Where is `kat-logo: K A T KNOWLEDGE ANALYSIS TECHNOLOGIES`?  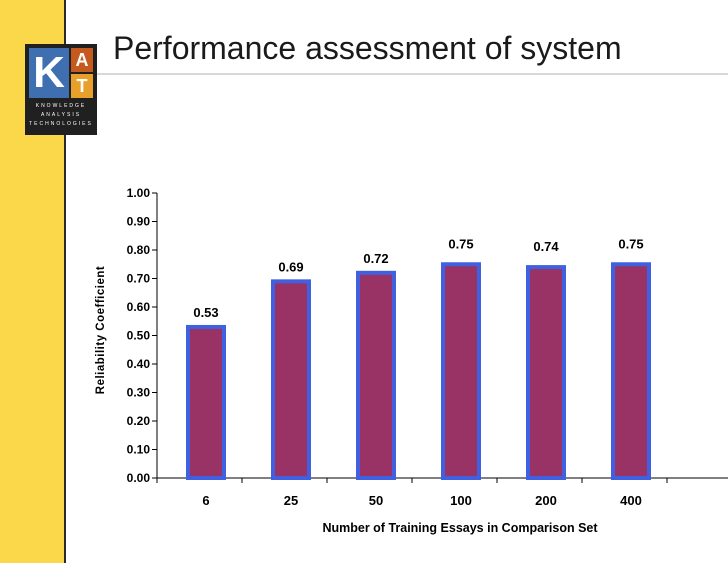 kat-logo: K A T KNOWLEDGE ANALYSIS TECHNOLOGIES is located at coordinates (61, 89).